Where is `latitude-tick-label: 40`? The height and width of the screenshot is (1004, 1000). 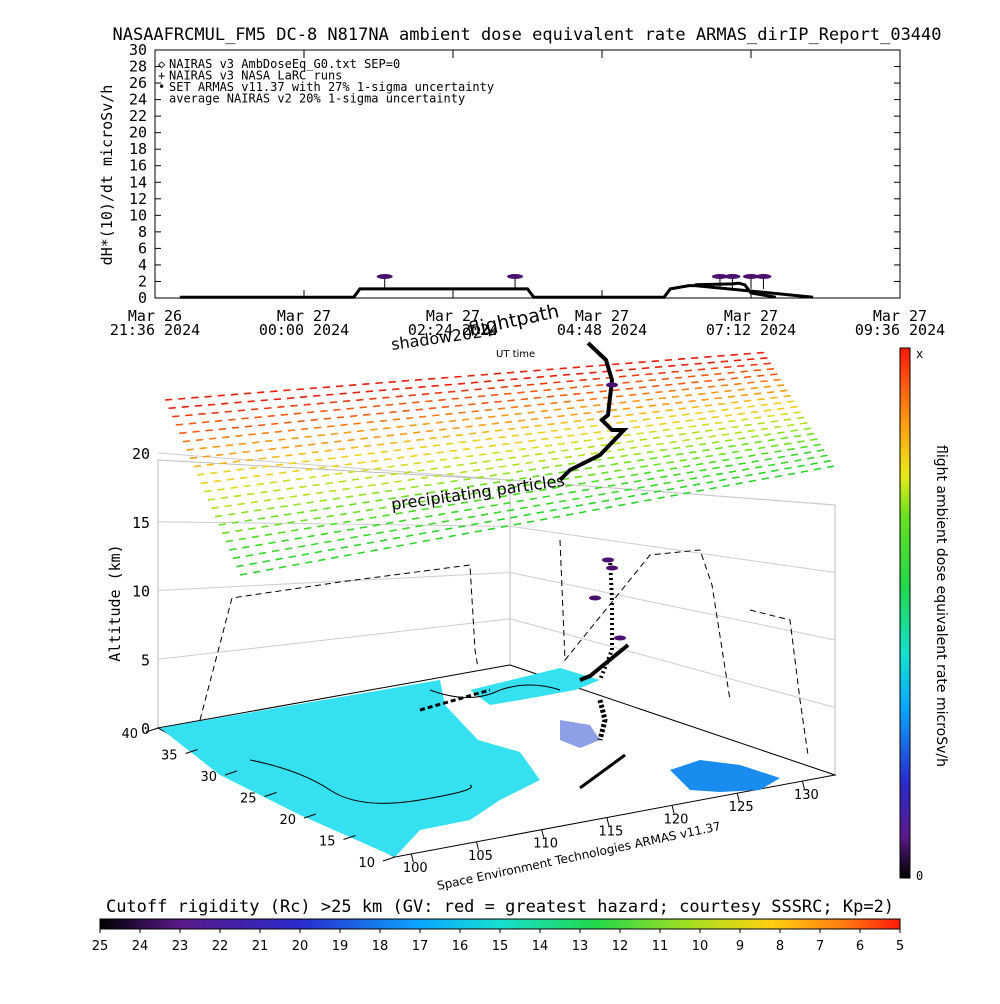 latitude-tick-label: 40 is located at coordinates (129, 734).